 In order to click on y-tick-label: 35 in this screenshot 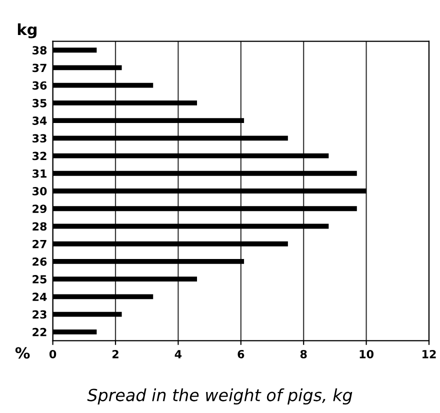, I will do `click(39, 103)`.